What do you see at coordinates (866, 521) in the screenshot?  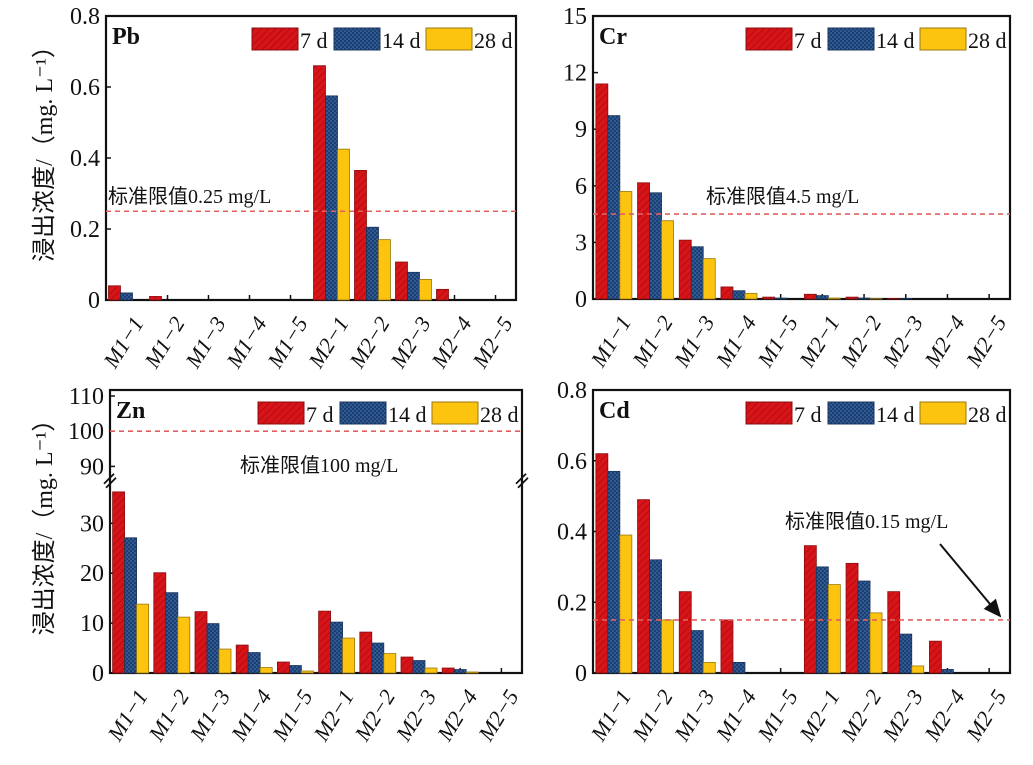 I see `limit-label: 标准限值0.15 mg/L` at bounding box center [866, 521].